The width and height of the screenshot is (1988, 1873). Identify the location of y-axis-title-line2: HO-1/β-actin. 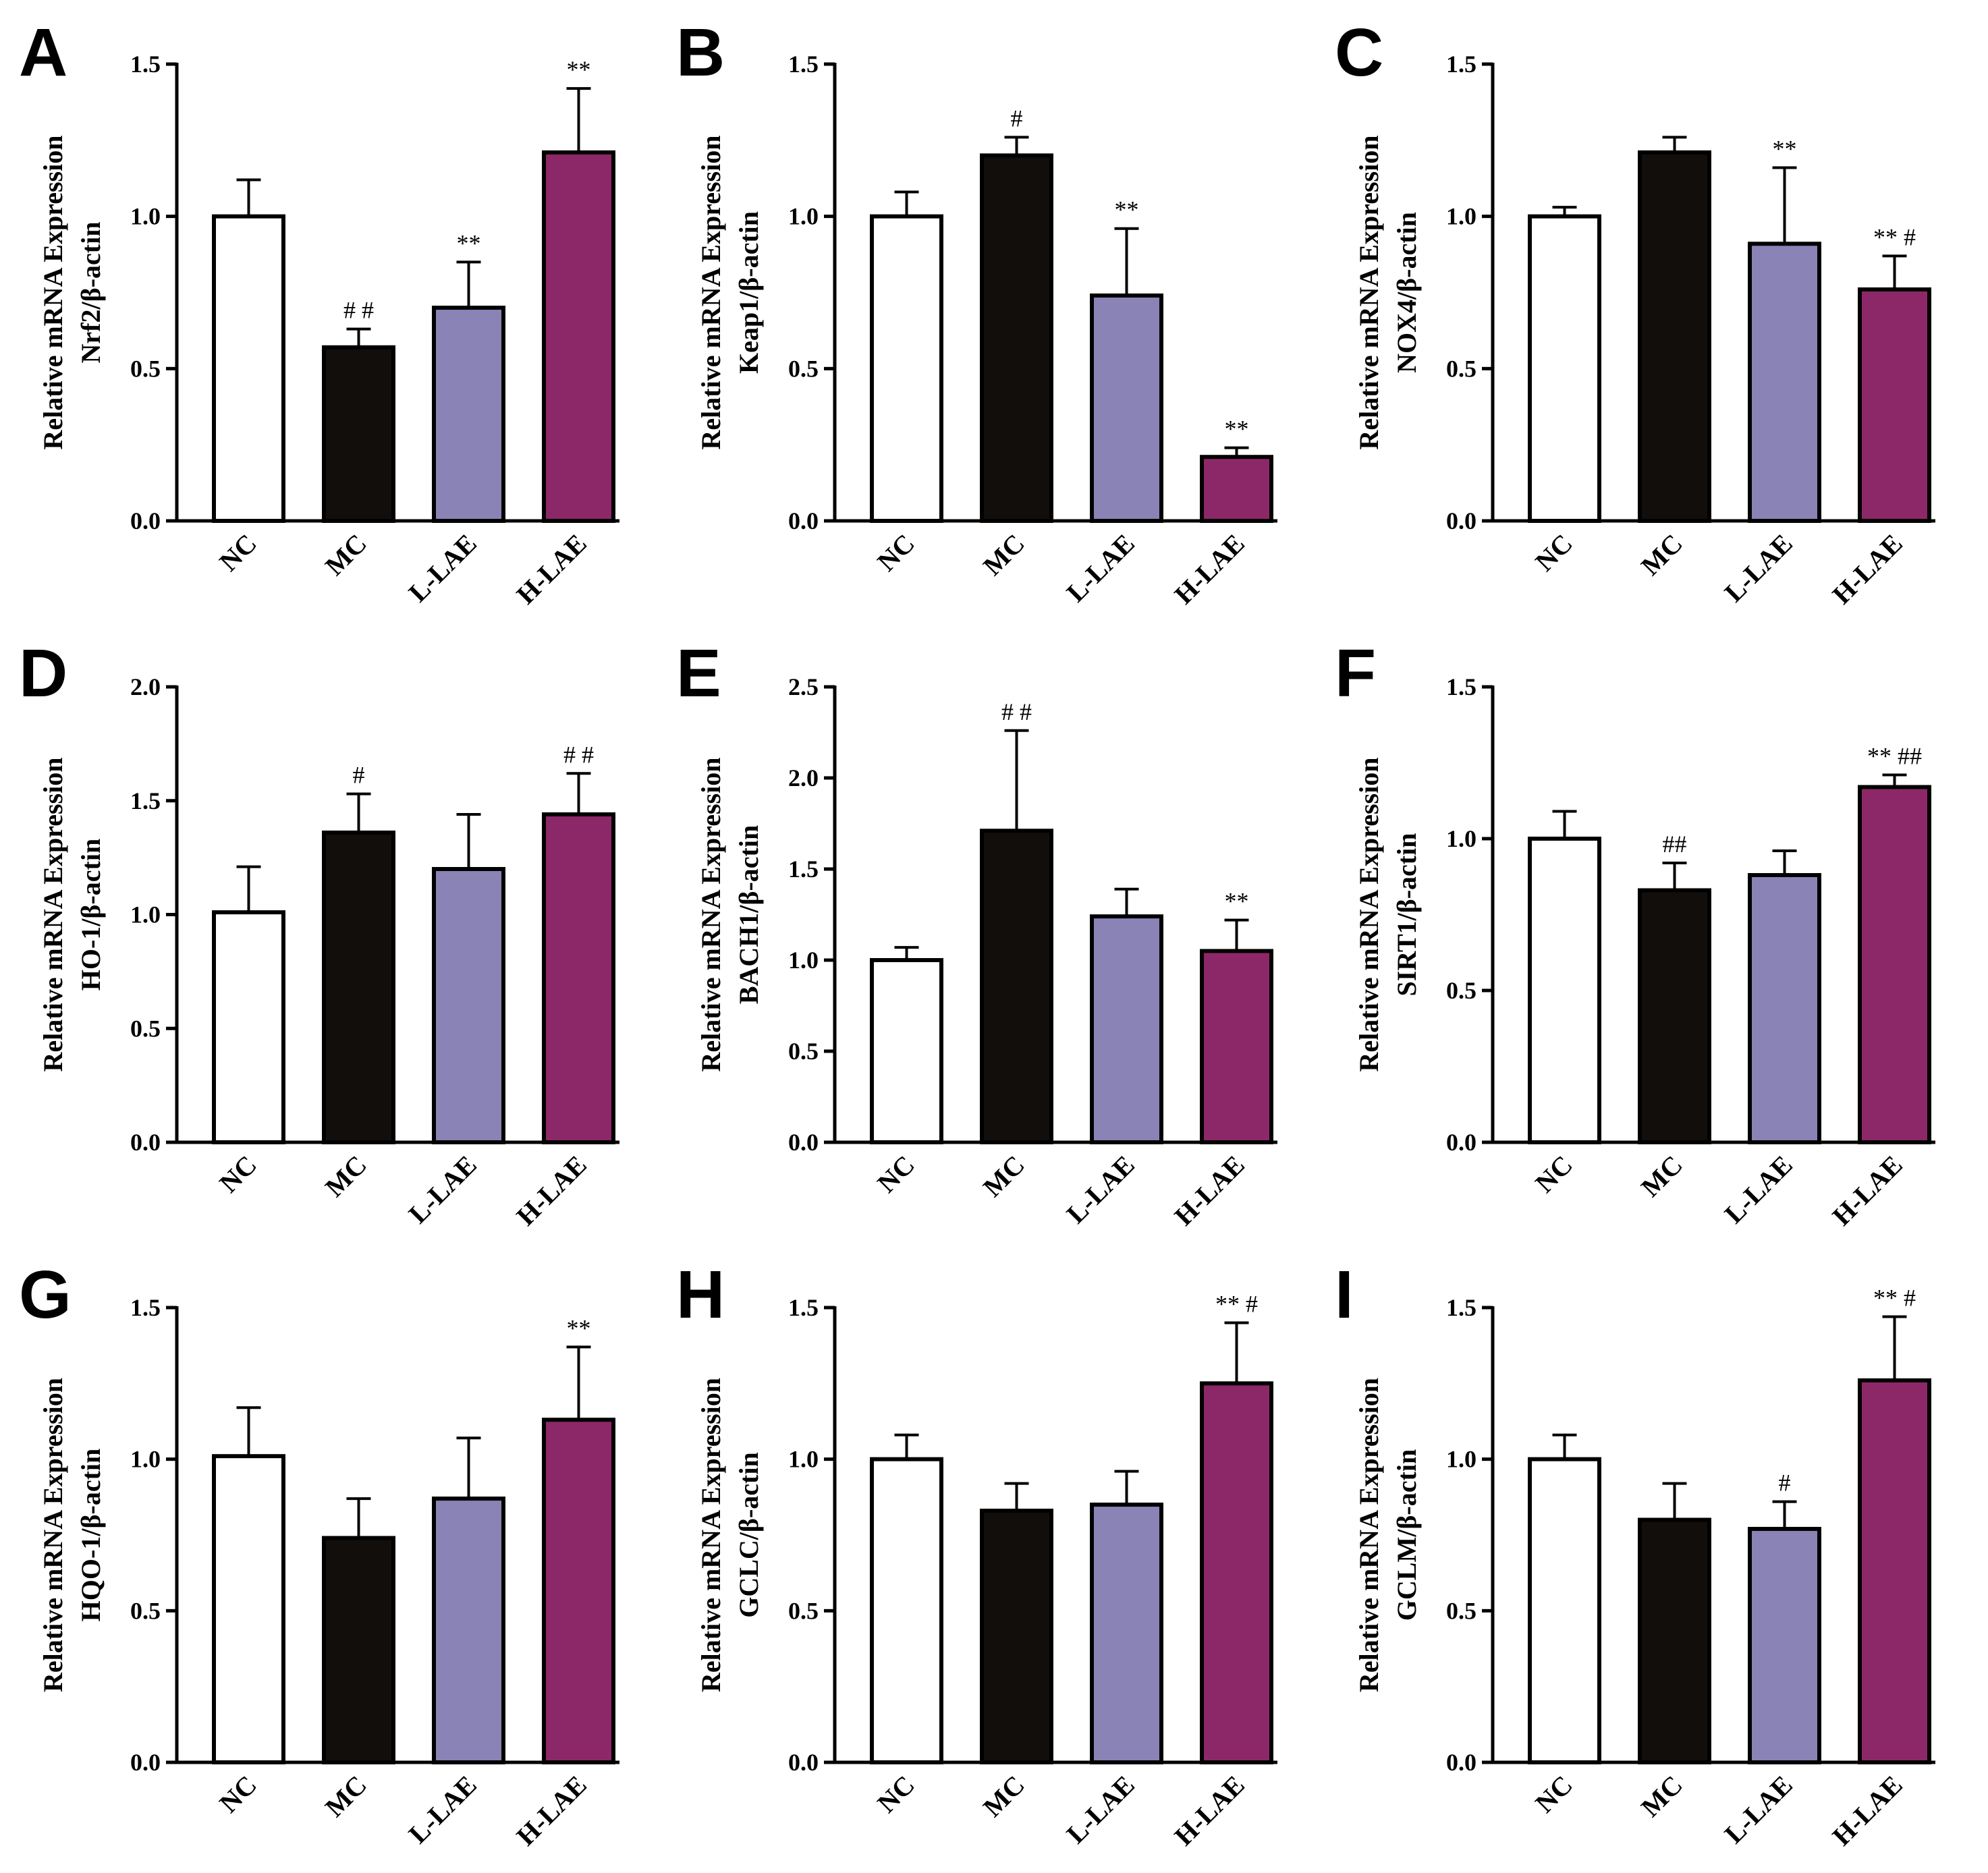
(91, 915).